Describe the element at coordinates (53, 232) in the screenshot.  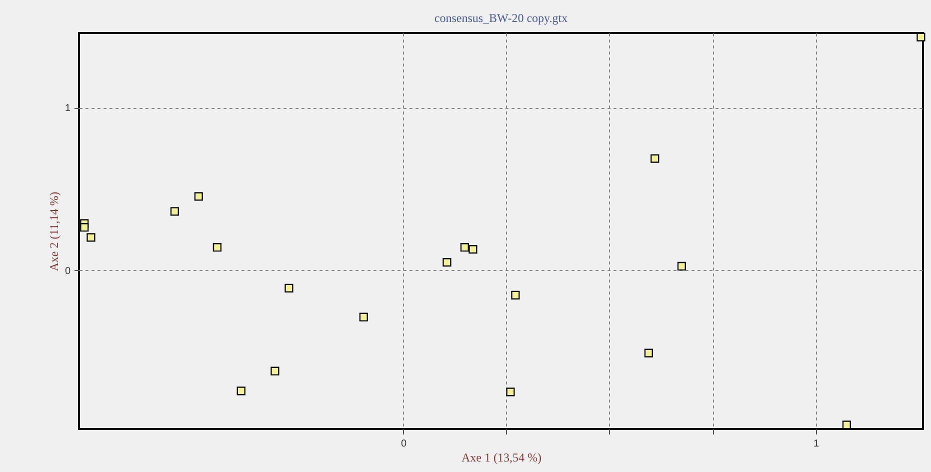
I see `y-axis-title: Axe 2 (11,14 %)` at that location.